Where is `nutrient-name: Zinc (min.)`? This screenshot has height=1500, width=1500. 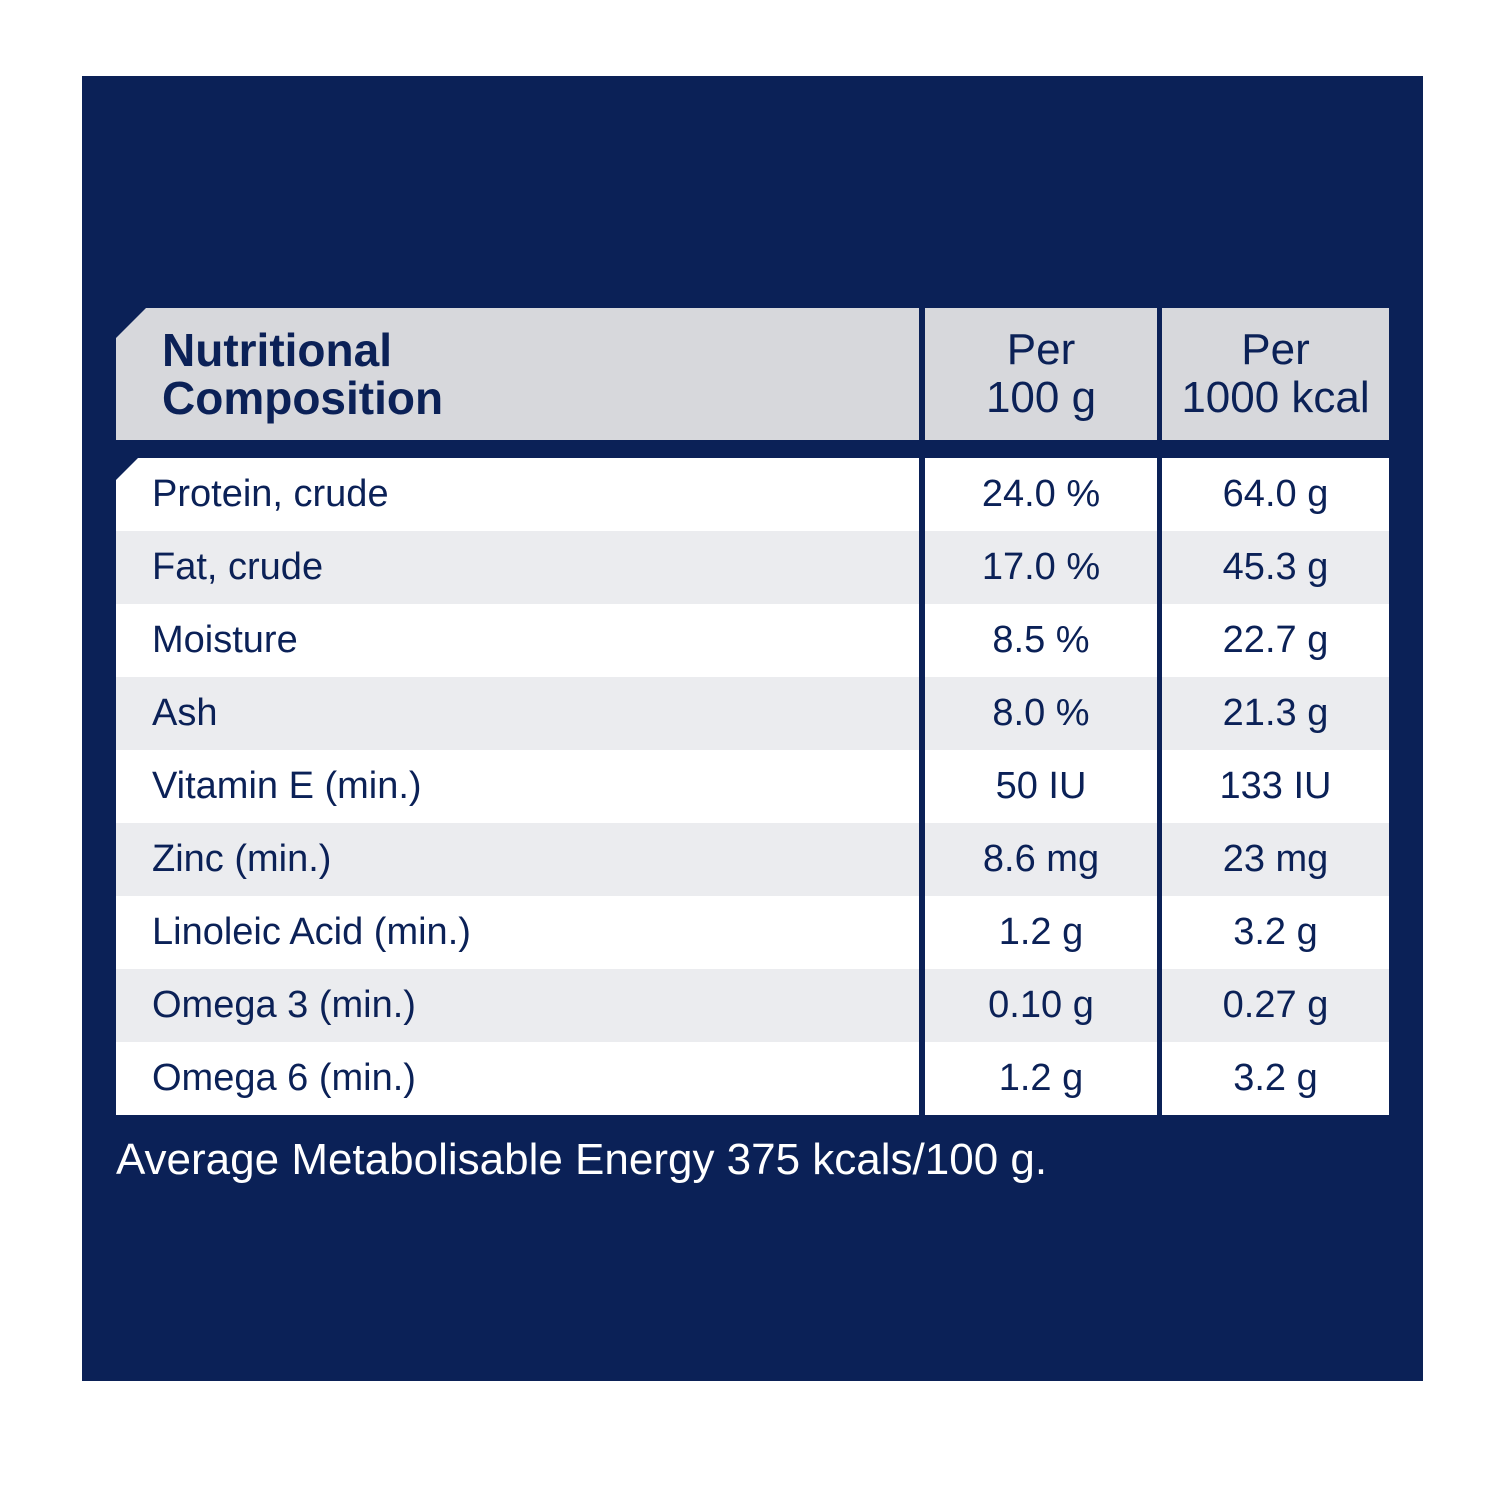
nutrient-name: Zinc (min.) is located at coordinates (517, 859).